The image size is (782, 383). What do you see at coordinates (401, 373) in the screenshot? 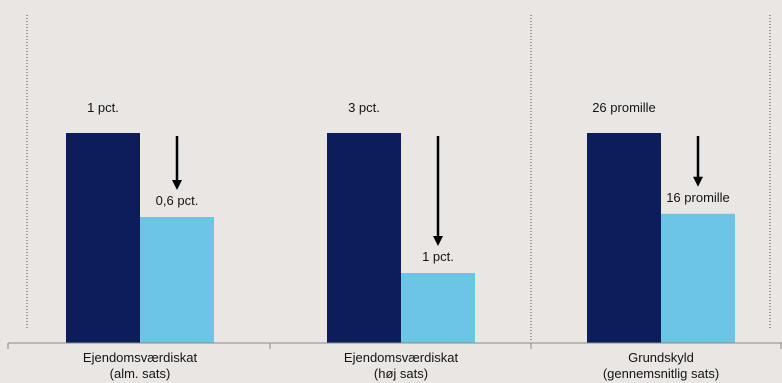
I see `category-sublabel-1: (høj sats)` at bounding box center [401, 373].